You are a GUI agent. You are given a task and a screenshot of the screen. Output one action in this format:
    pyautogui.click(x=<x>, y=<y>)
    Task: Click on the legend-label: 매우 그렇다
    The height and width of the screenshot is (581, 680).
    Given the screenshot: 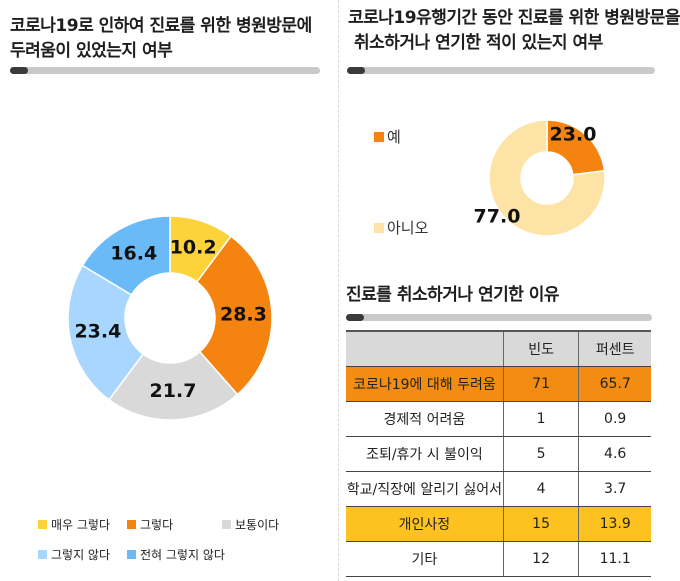 What is the action you would take?
    pyautogui.click(x=81, y=525)
    